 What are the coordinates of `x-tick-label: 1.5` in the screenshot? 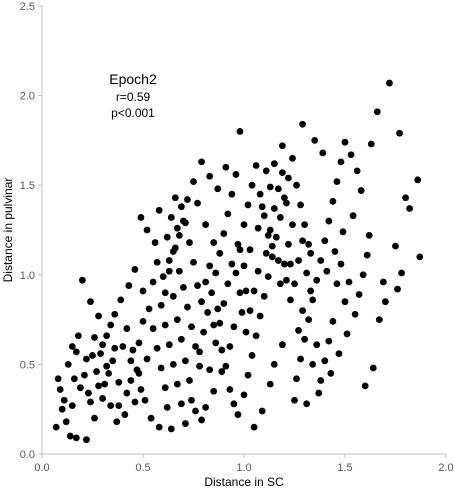 It's located at (344, 468).